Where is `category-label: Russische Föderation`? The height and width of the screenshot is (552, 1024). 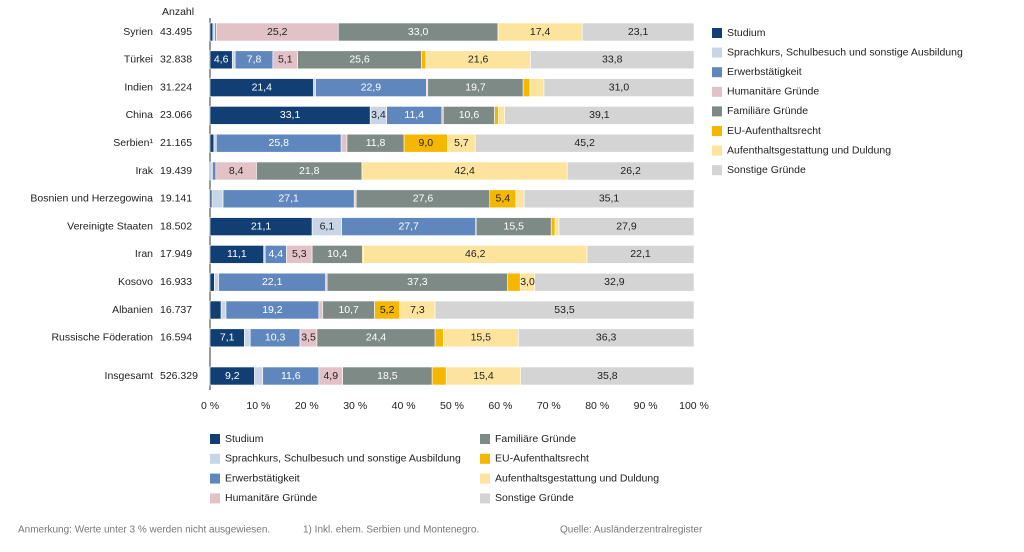 category-label: Russische Föderation is located at coordinates (102, 338).